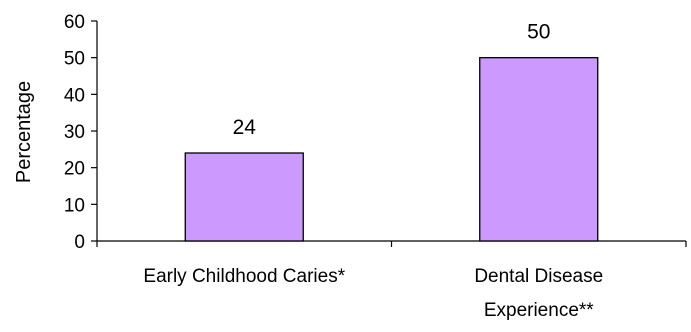  I want to click on y-tick-label: 10, so click(74, 205).